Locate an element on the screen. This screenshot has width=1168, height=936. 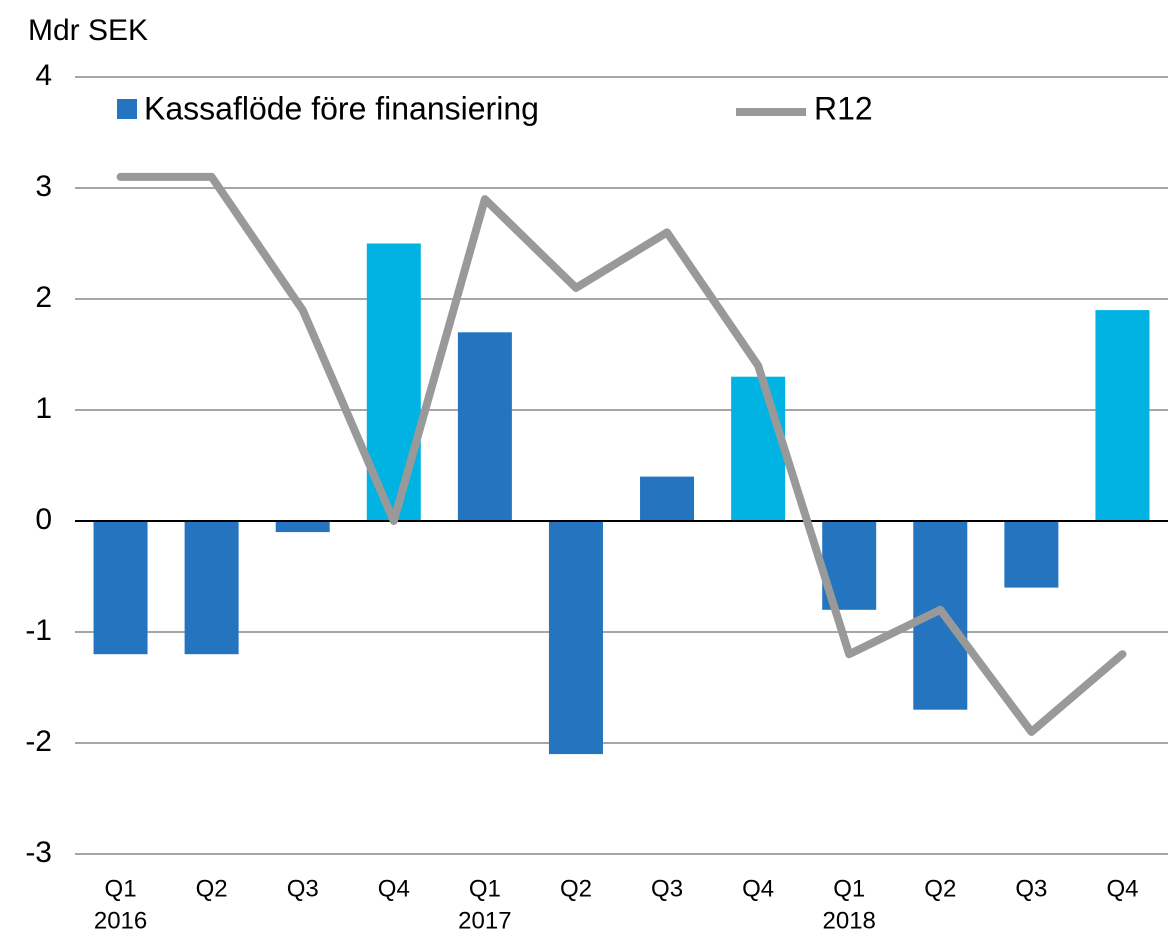
legend-swatch is located at coordinates (127, 109).